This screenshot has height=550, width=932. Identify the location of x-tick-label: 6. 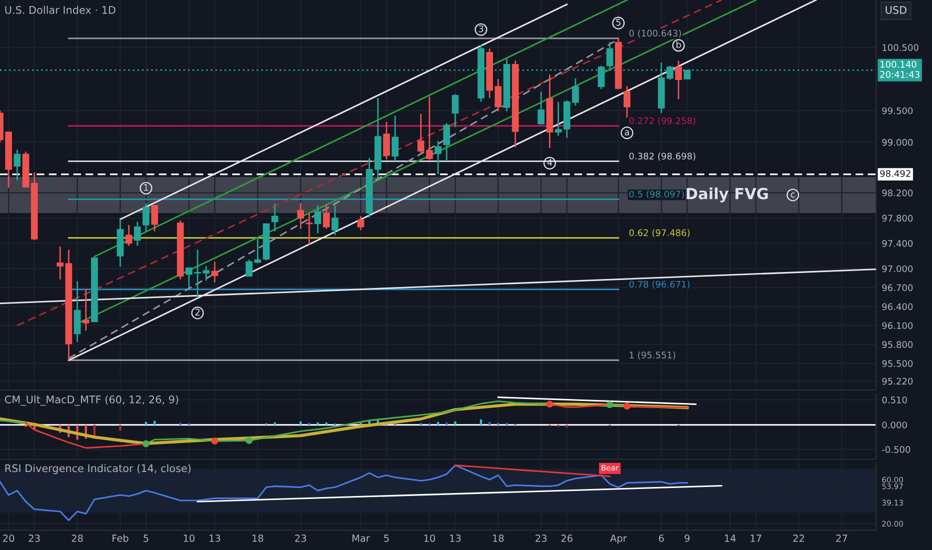
(661, 538).